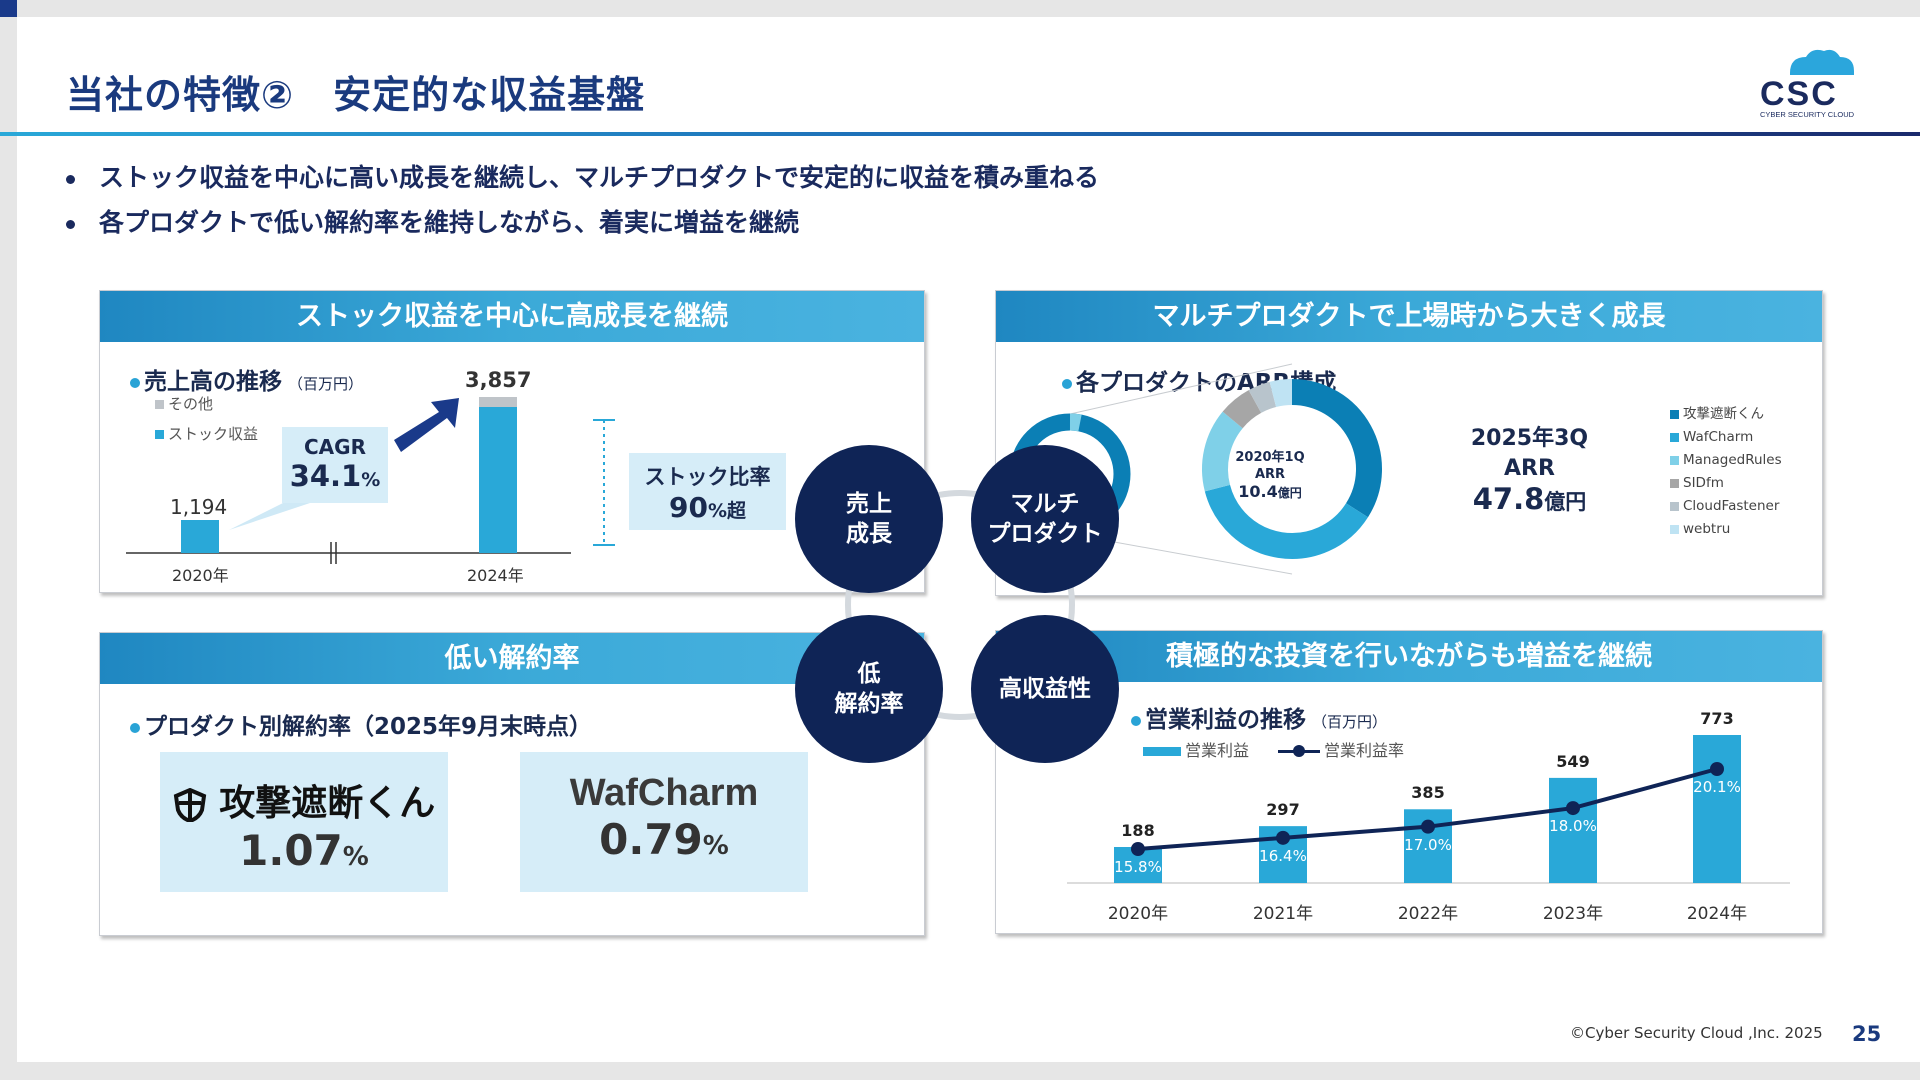 The width and height of the screenshot is (1920, 1080). I want to click on csc-logo-icon: CSC CYBER SECURITY CLOUD, so click(1807, 84).